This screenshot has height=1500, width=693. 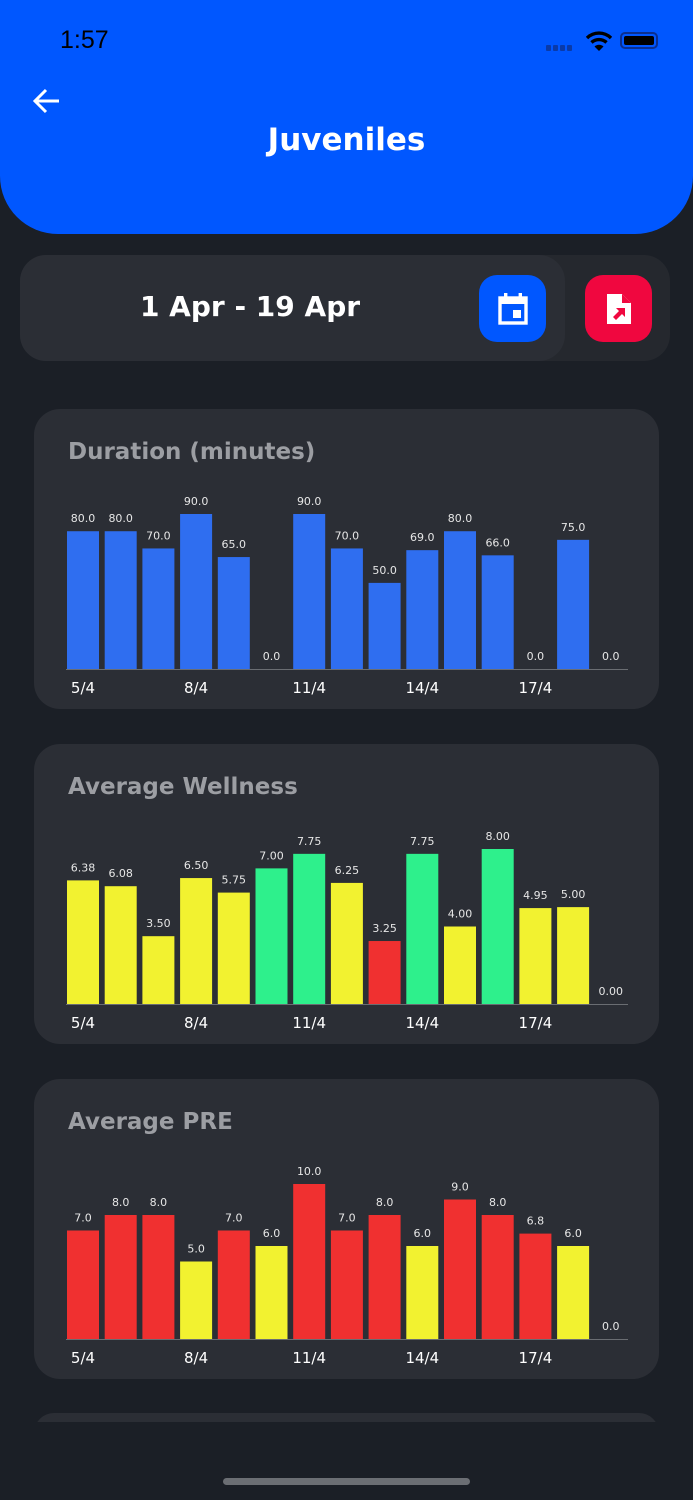 I want to click on bar-value-label: 50.0, so click(x=384, y=570).